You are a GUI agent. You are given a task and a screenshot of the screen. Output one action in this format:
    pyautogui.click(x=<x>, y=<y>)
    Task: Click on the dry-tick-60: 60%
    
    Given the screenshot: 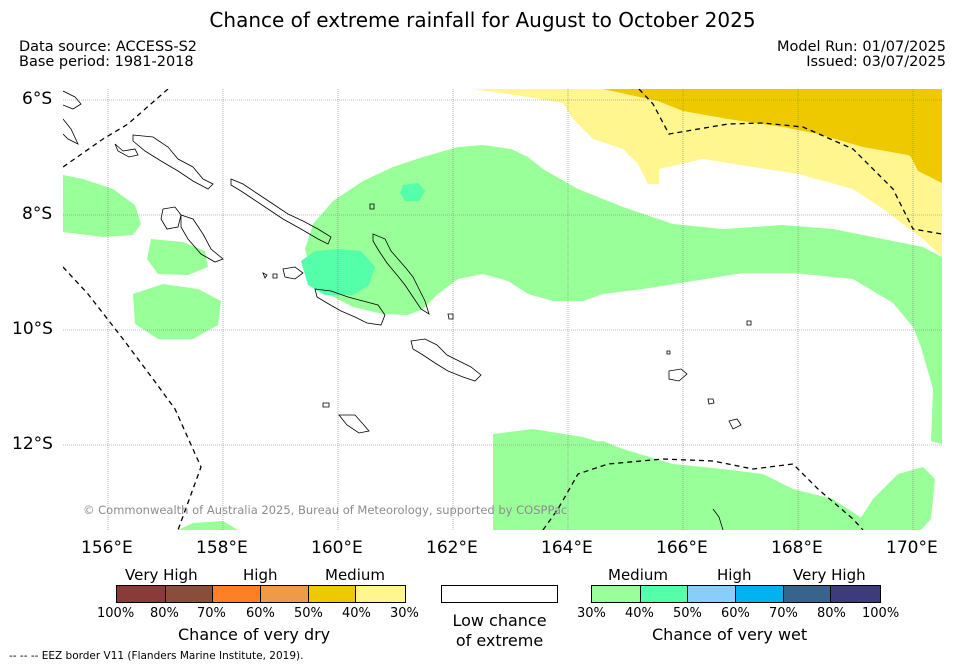 What is the action you would take?
    pyautogui.click(x=260, y=613)
    